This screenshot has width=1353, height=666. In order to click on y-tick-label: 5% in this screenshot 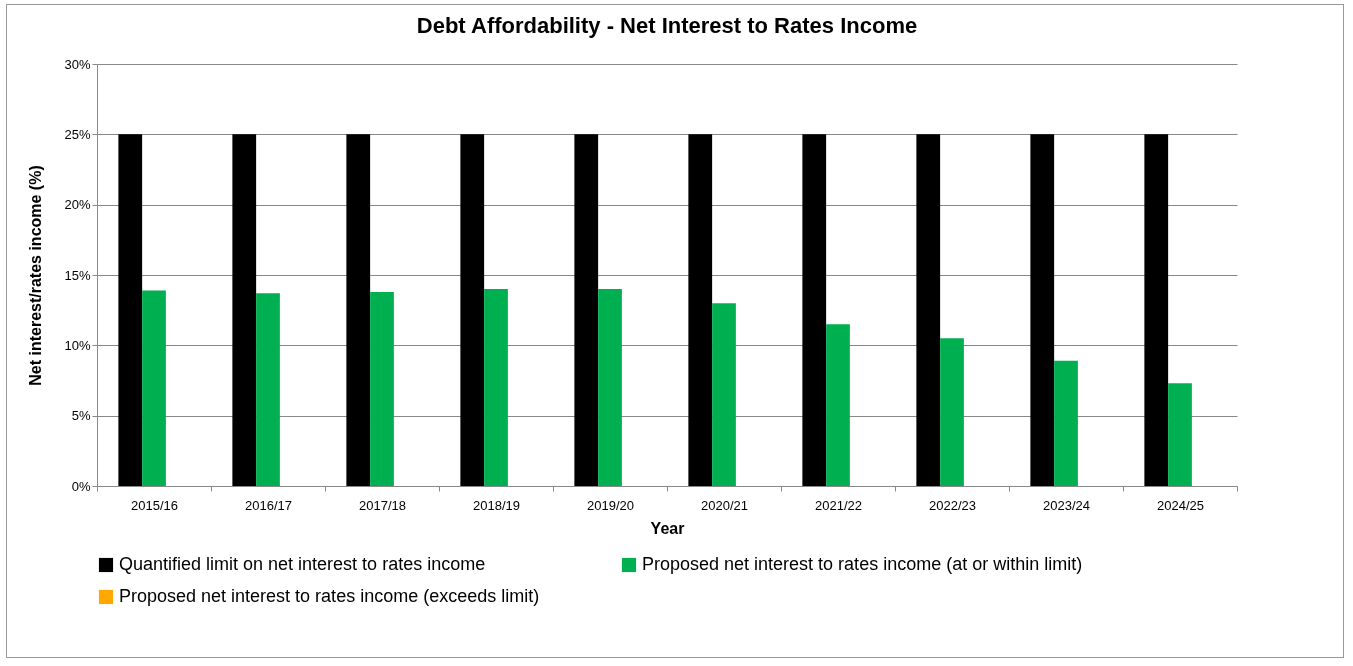, I will do `click(81, 416)`.